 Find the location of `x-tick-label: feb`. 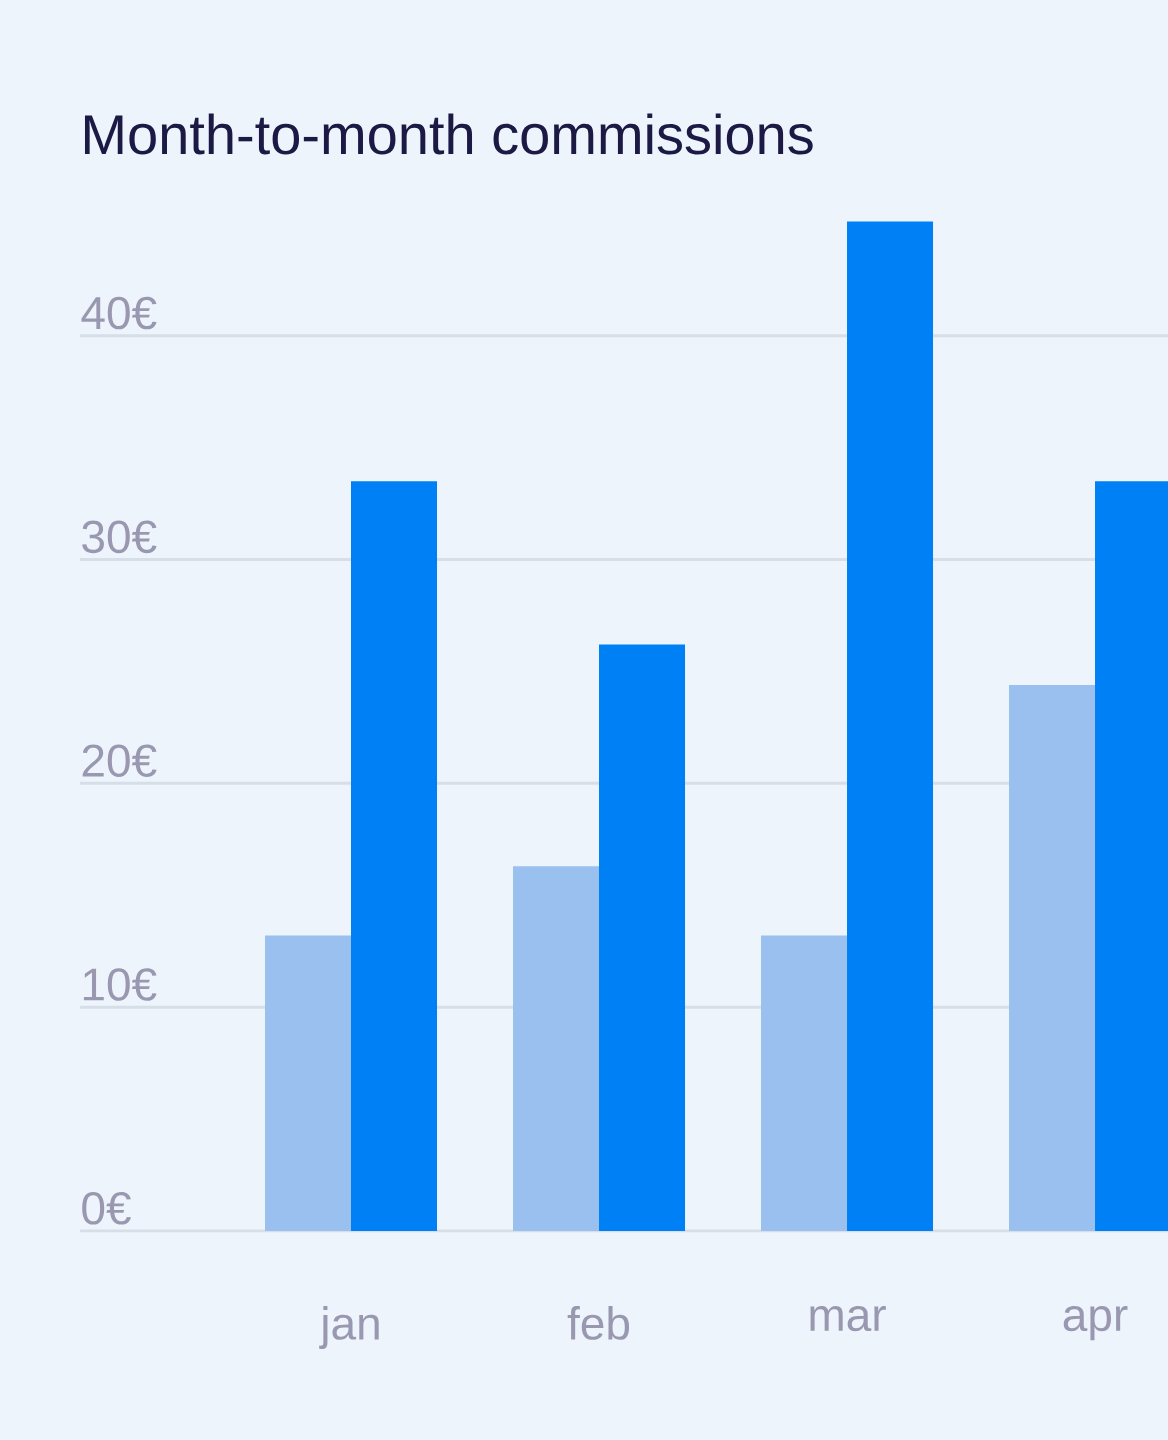

x-tick-label: feb is located at coordinates (598, 1323).